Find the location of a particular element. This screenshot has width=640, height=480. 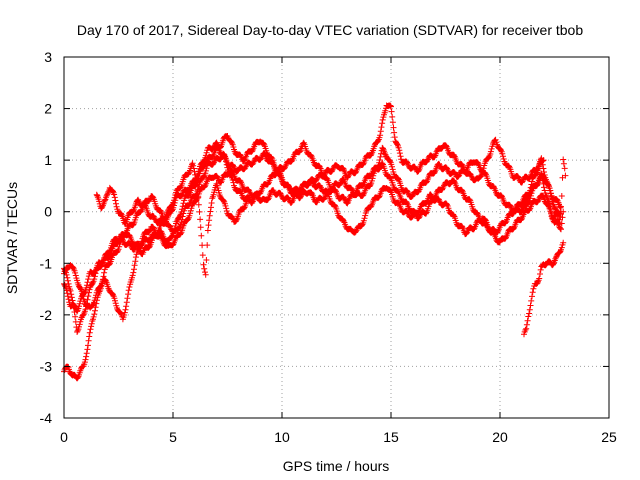

y-tick-label: 0 is located at coordinates (48, 212).